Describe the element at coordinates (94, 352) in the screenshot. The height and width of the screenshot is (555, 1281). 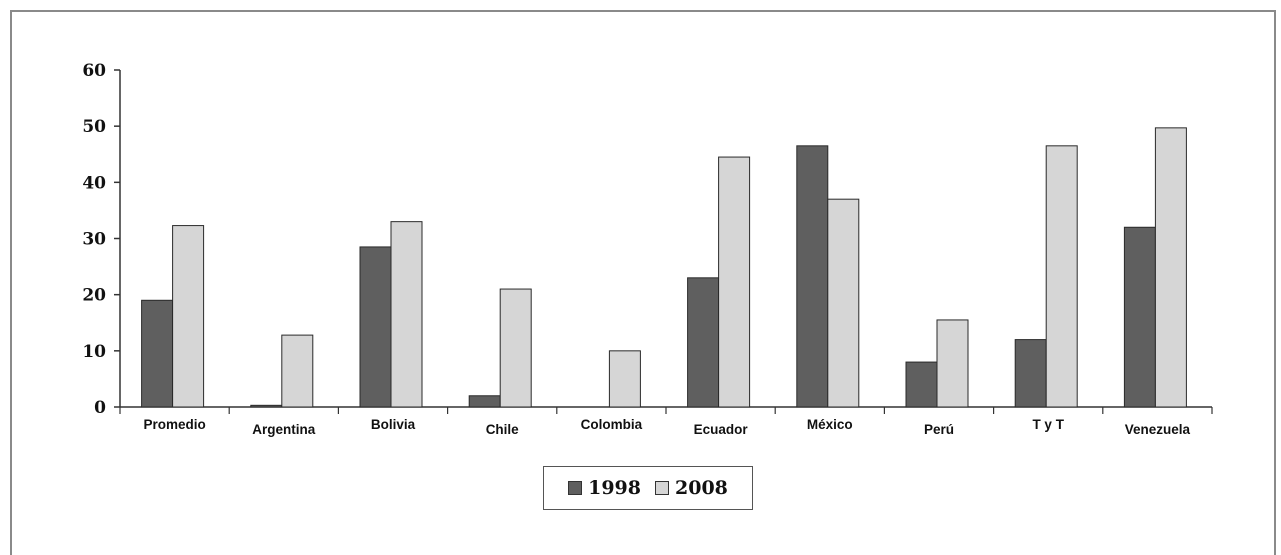
I see `y-tick-label: 10` at that location.